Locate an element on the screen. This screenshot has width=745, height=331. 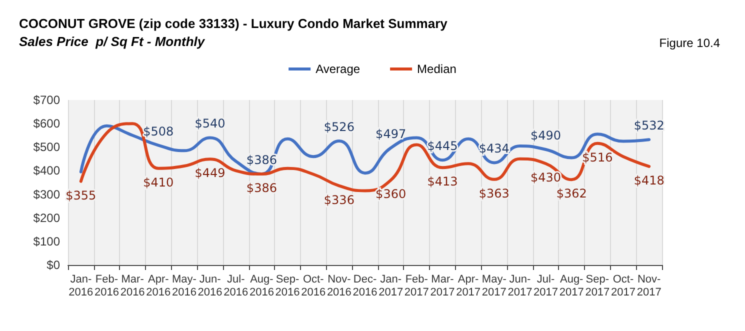
y-tick-label: $0 is located at coordinates (53, 265).